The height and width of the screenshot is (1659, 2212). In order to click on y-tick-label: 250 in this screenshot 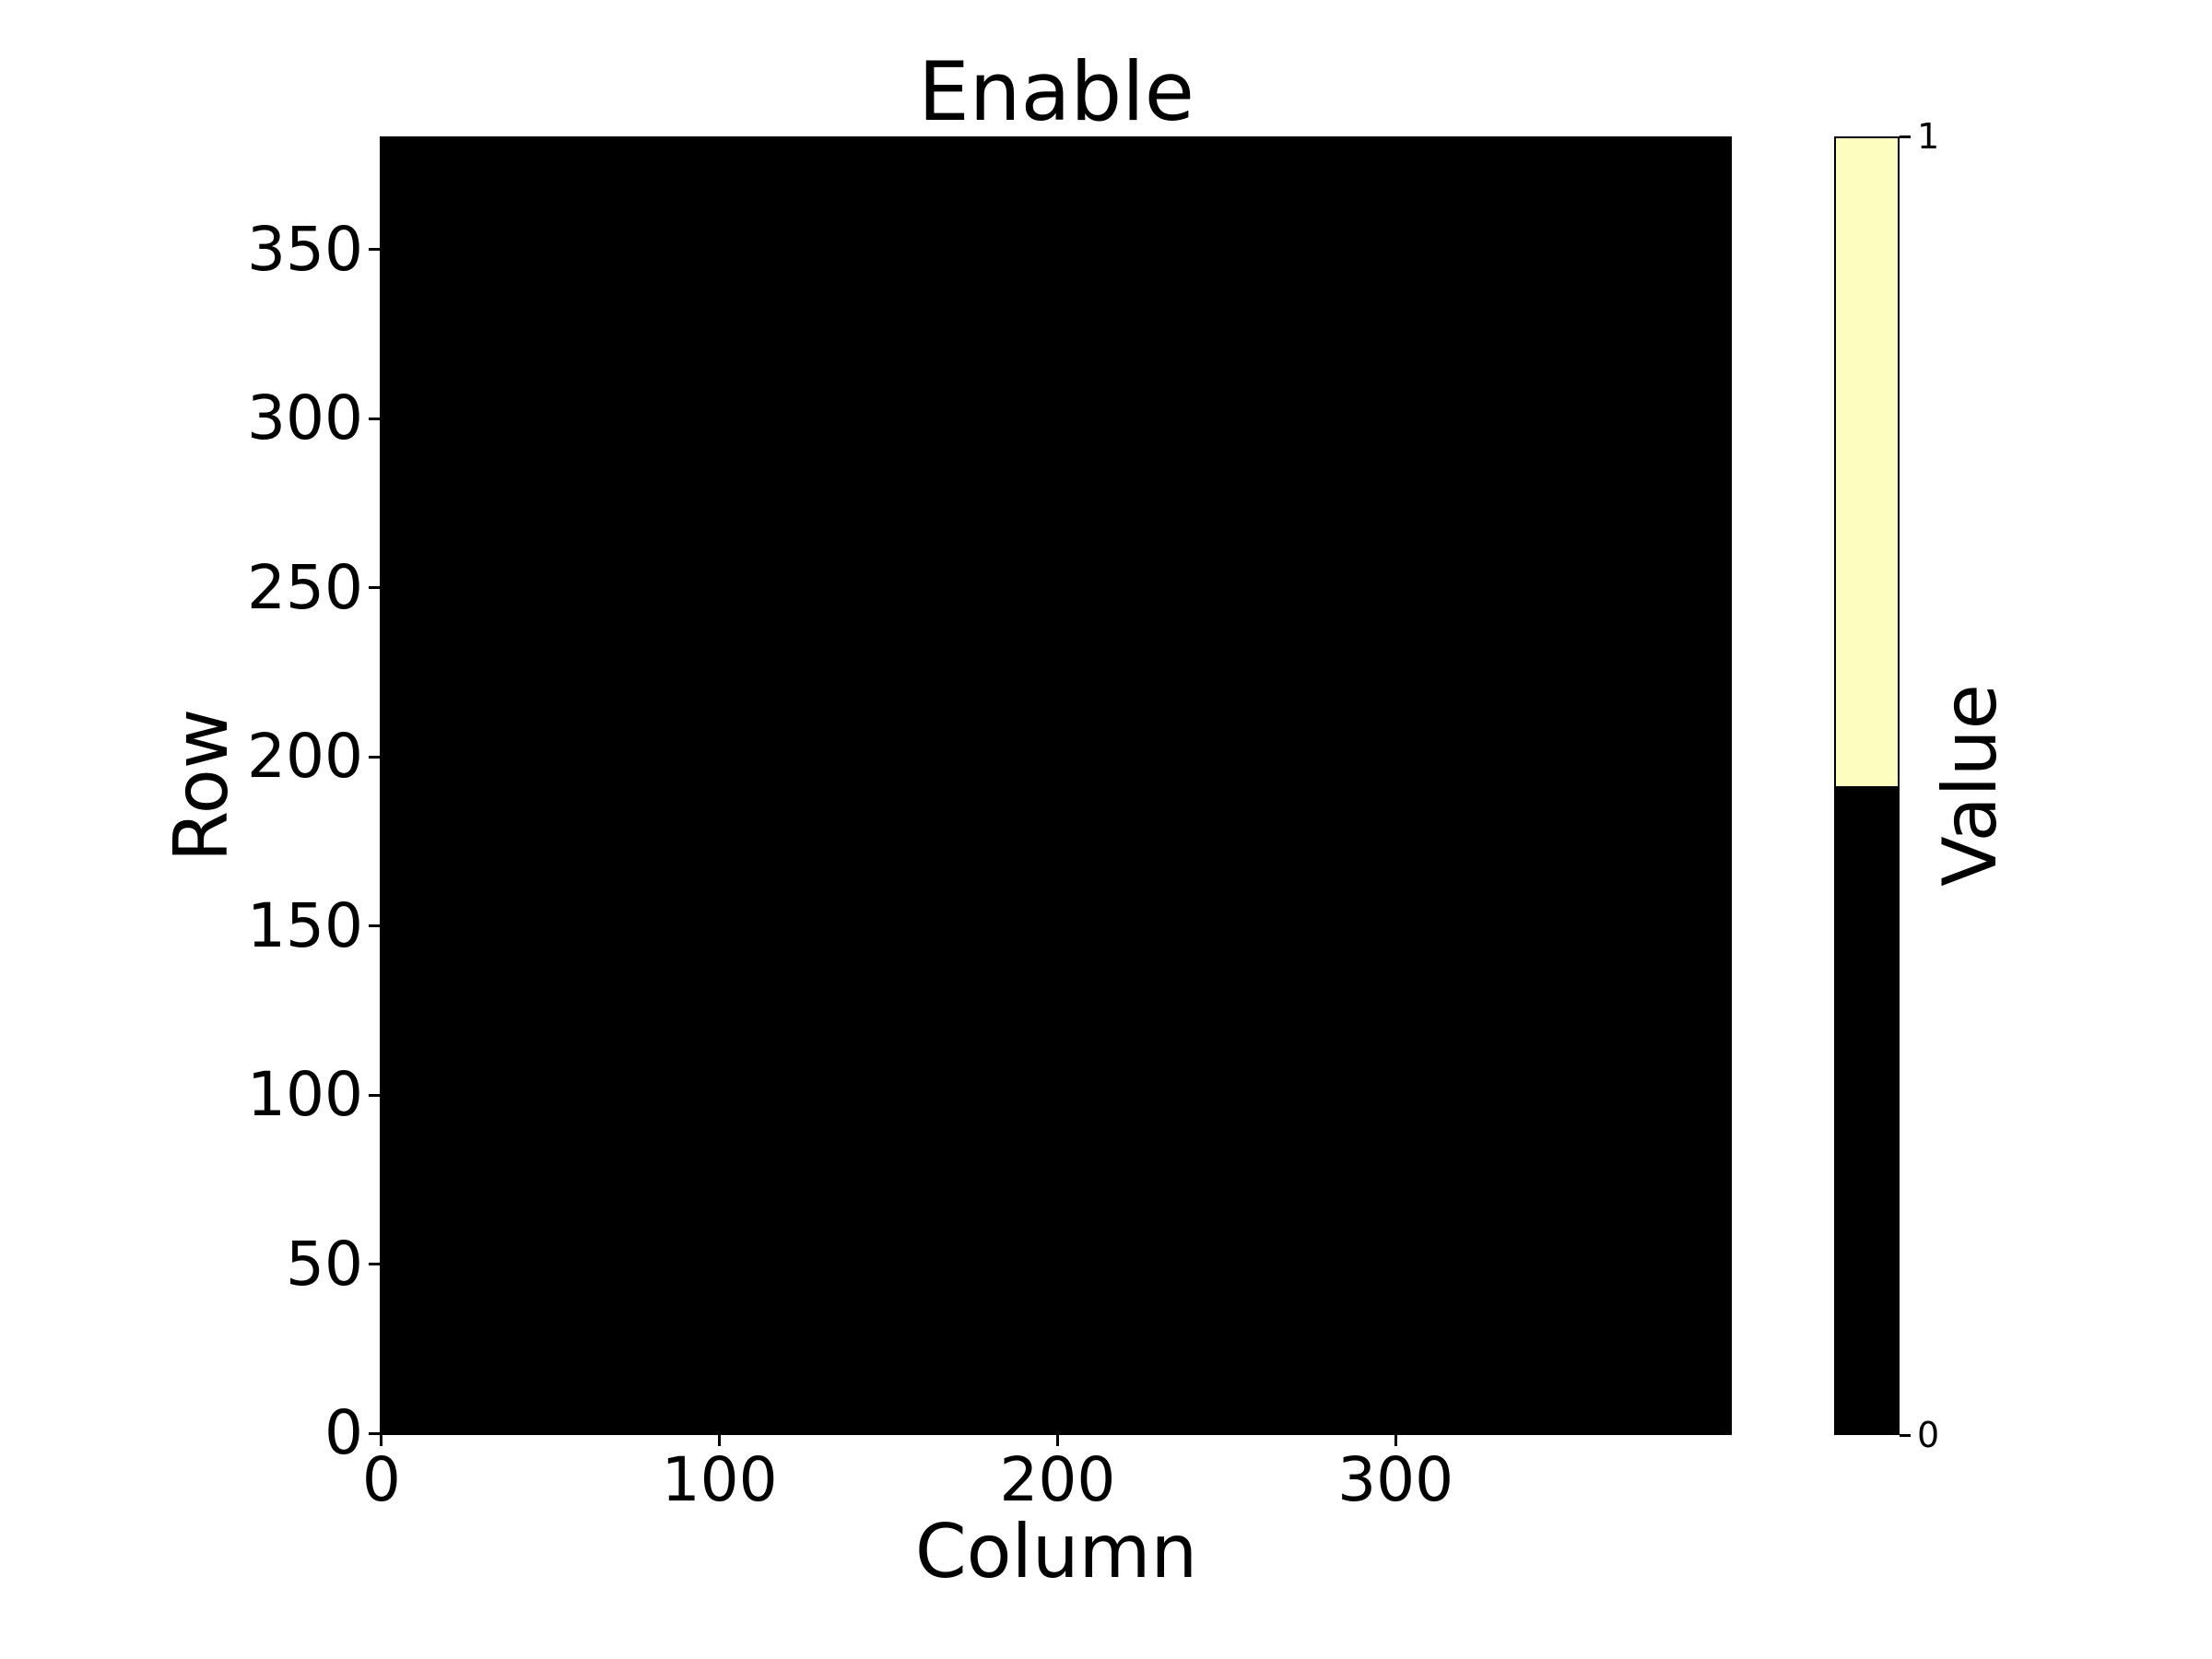, I will do `click(305, 587)`.